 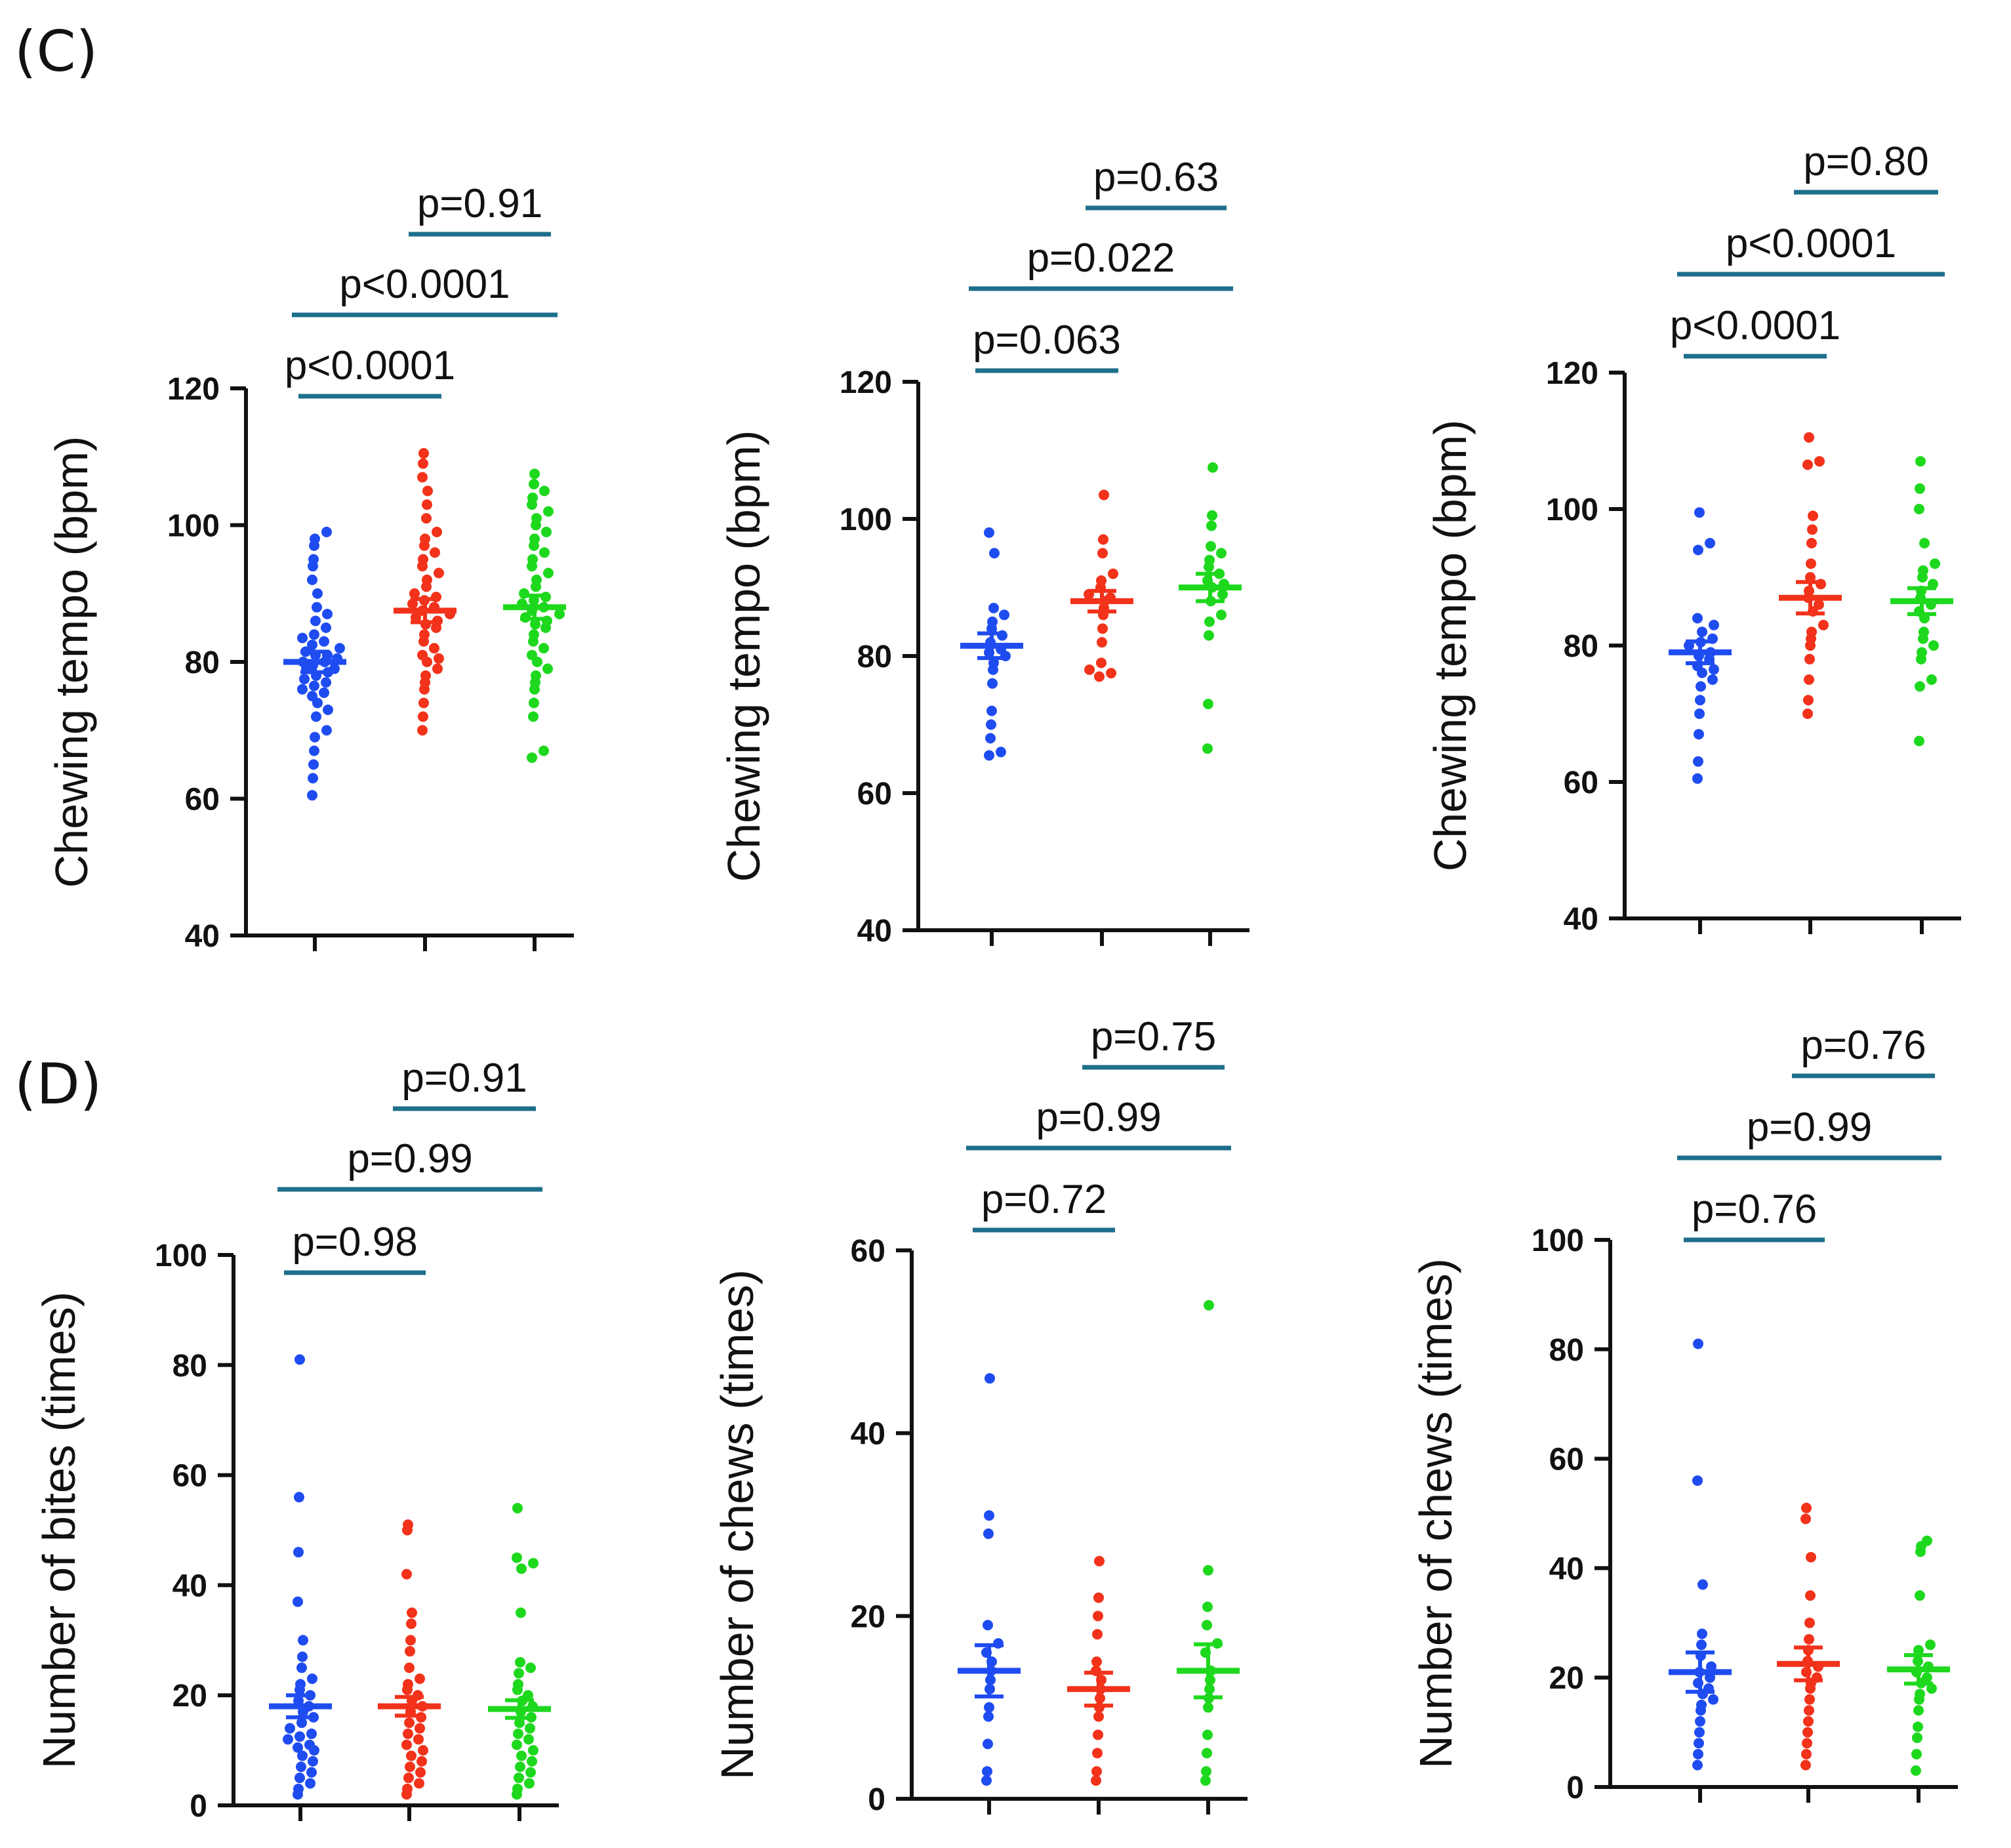 What do you see at coordinates (480, 204) in the screenshot?
I see `p-value-label: p=0.91` at bounding box center [480, 204].